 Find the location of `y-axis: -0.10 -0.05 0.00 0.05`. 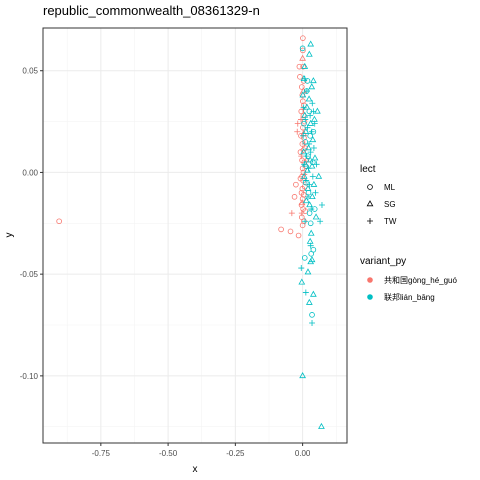

y-axis: -0.10 -0.05 0.00 0.05 is located at coordinates (31, 224).